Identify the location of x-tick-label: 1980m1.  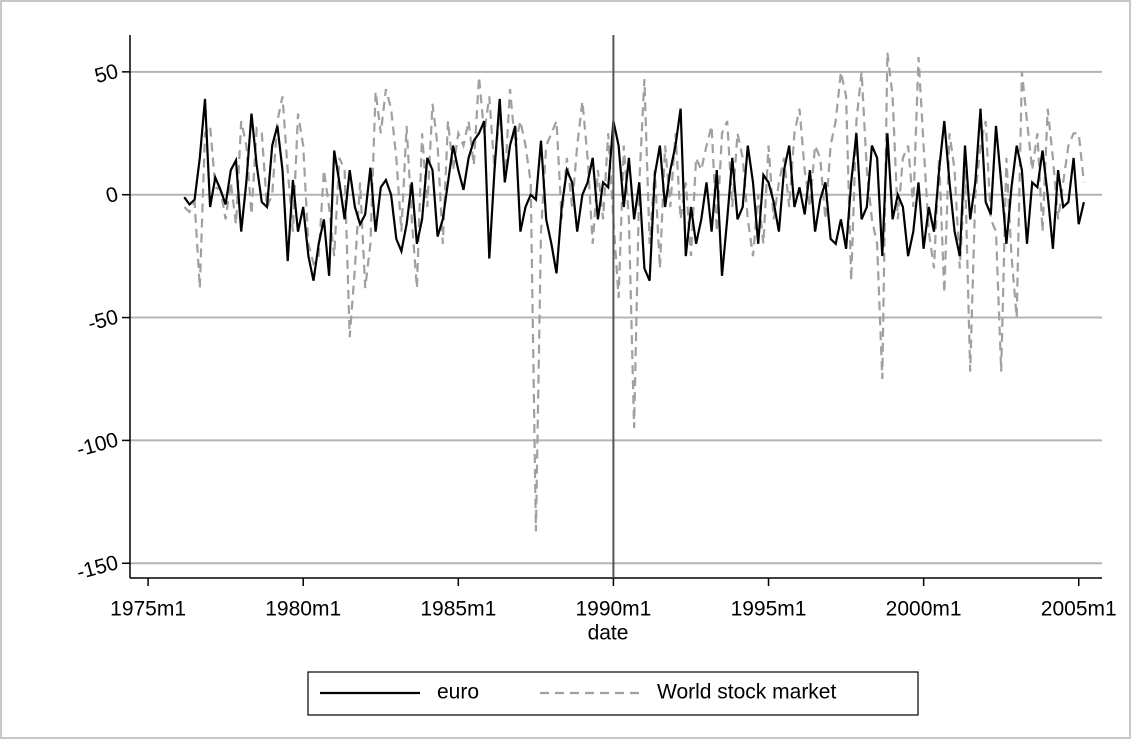
(303, 609).